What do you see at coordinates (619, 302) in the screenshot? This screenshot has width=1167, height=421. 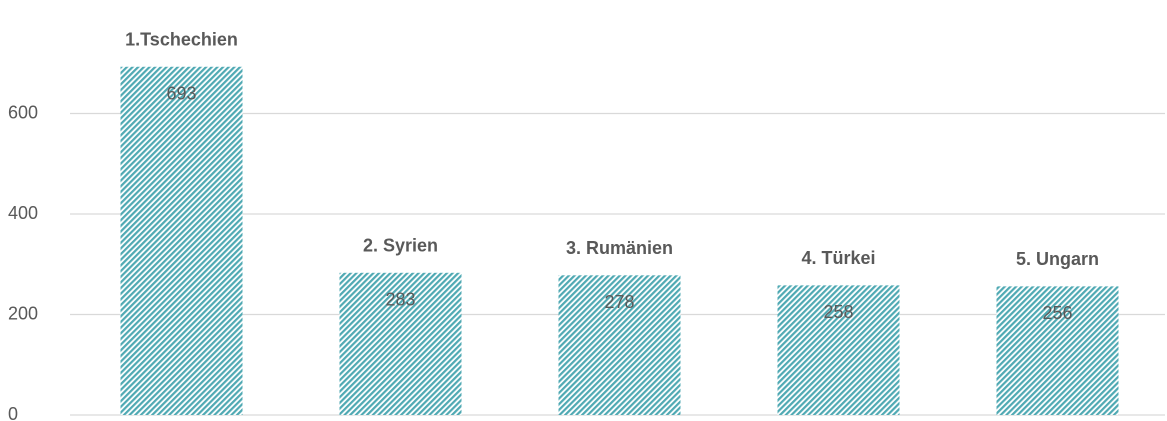 I see `value-label: 278` at bounding box center [619, 302].